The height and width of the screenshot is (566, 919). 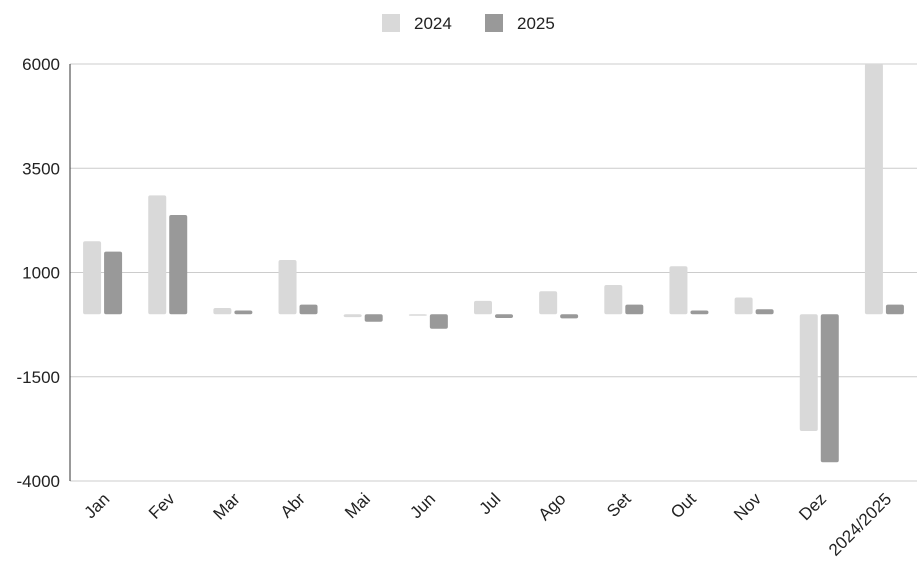 I want to click on y-tick-label: 3500, so click(x=41, y=168).